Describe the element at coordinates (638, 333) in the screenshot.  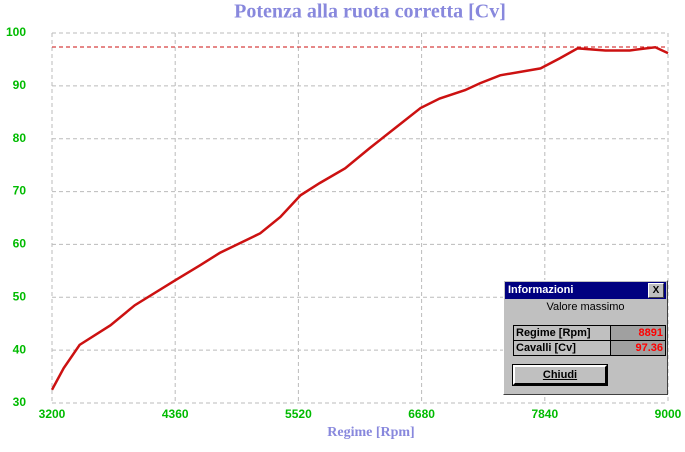
I see `row-value: 8891` at that location.